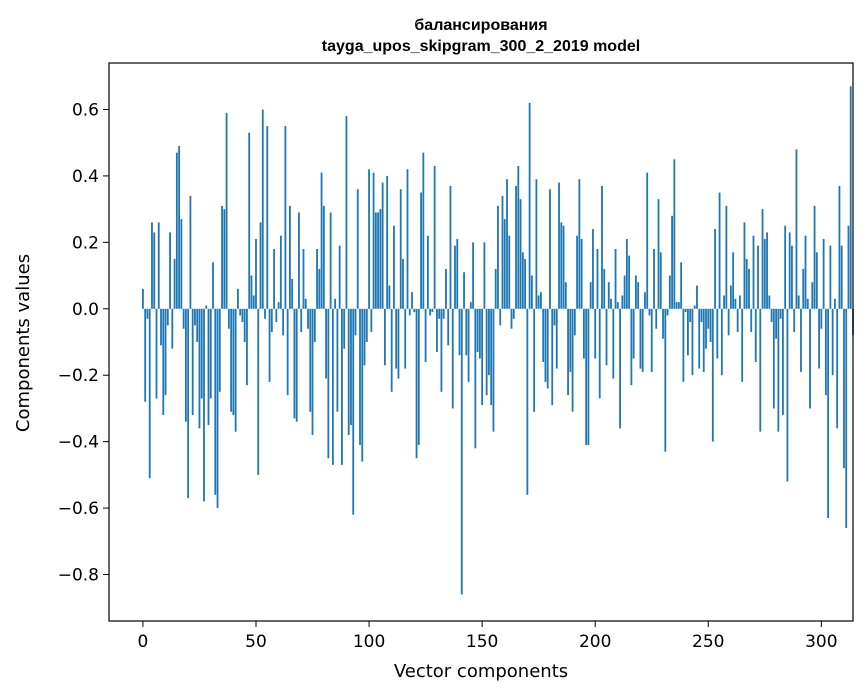  Describe the element at coordinates (708, 642) in the screenshot. I see `x-tick-label: 250` at that location.